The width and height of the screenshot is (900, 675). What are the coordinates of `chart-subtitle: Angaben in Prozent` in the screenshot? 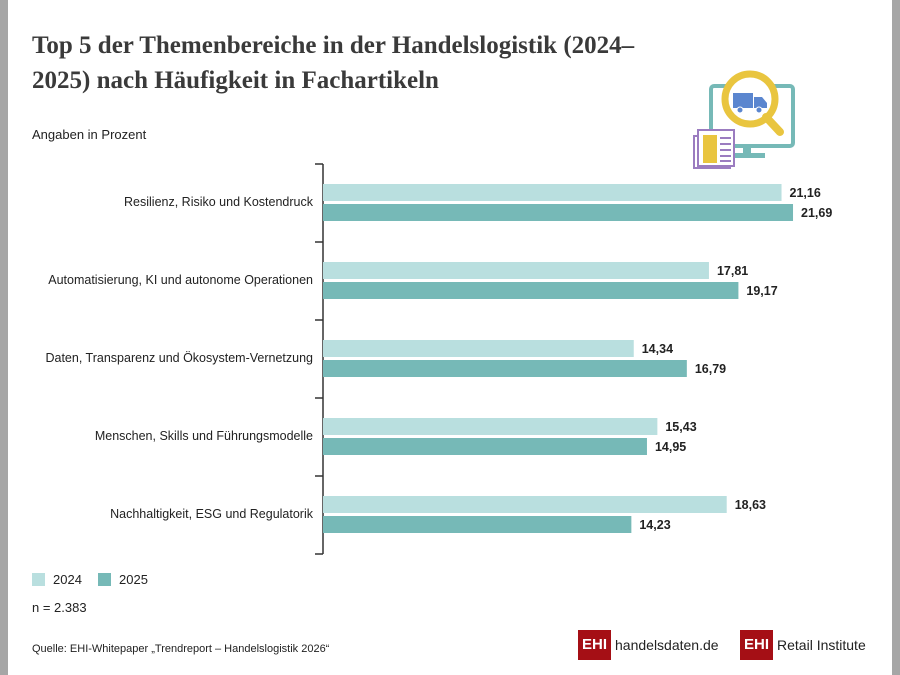 It's located at (89, 134).